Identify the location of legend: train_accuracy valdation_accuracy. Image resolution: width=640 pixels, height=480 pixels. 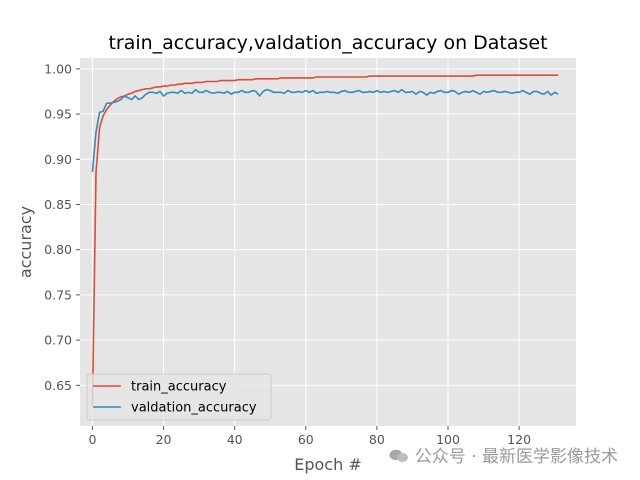
(179, 397).